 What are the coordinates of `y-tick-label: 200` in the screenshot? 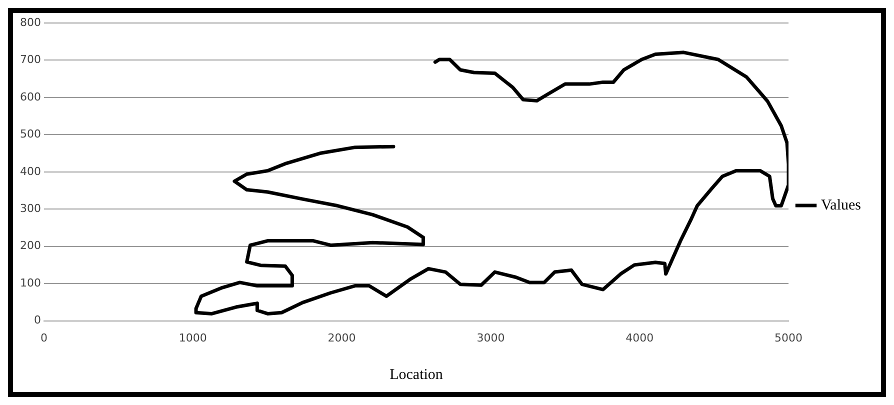 It's located at (30, 245).